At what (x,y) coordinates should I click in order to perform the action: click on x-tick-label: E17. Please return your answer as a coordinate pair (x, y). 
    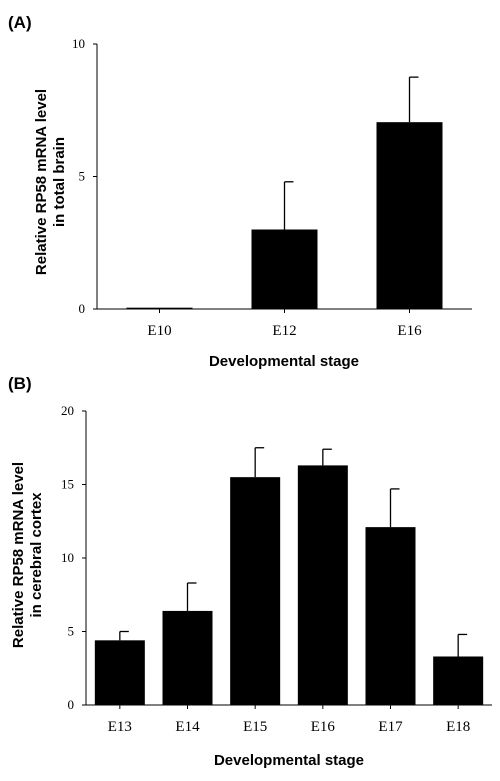
    Looking at the image, I should click on (390, 727).